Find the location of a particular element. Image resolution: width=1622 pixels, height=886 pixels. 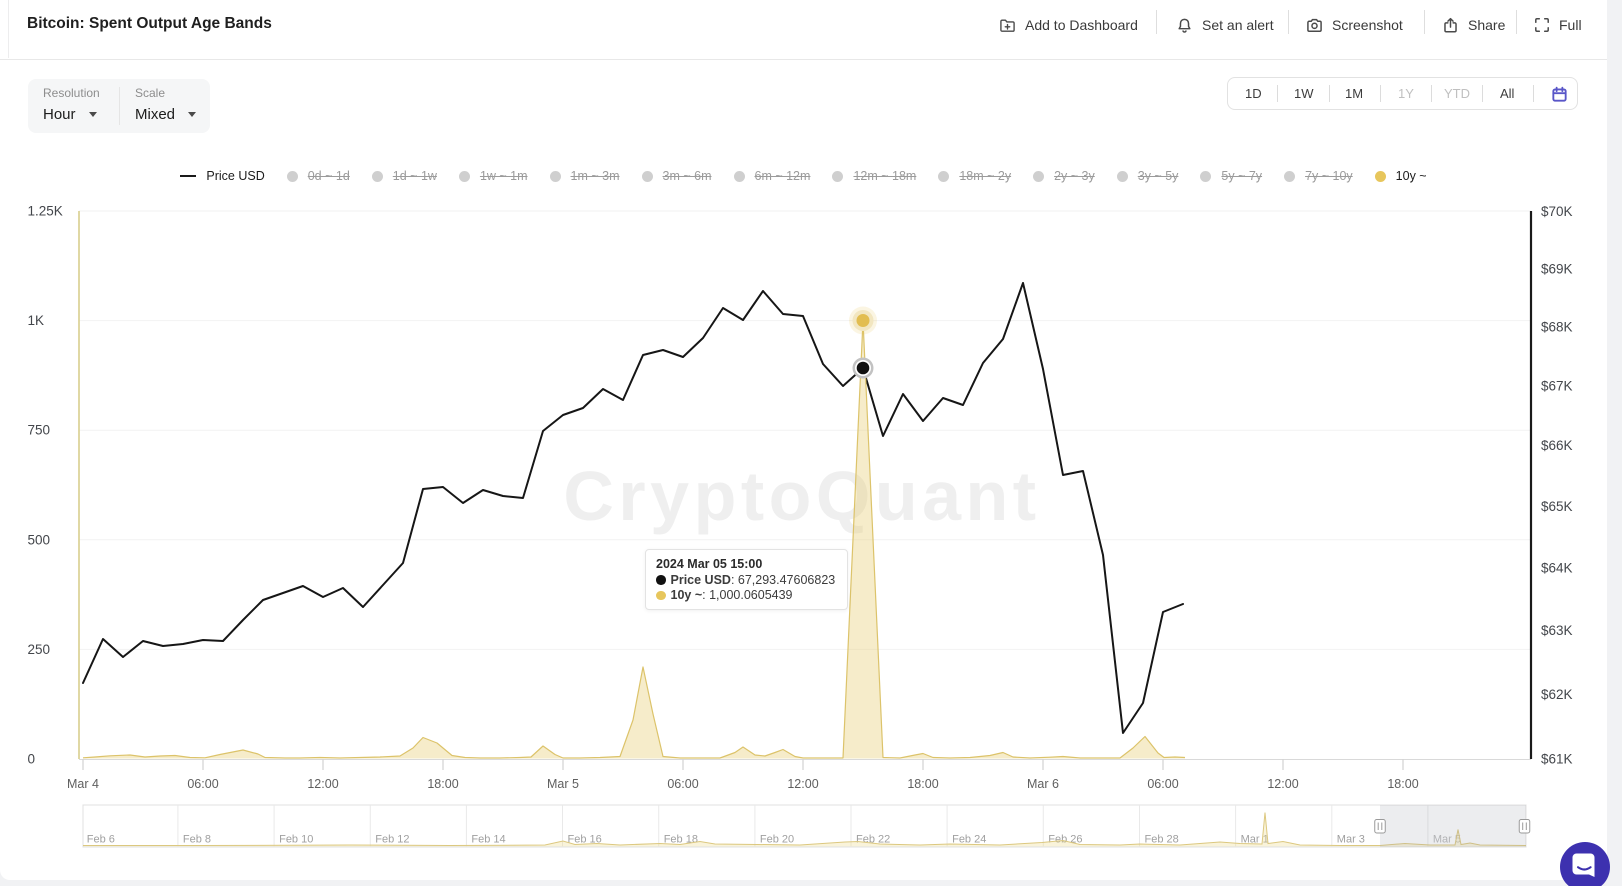

svg-text: Feb 20 is located at coordinates (777, 840).